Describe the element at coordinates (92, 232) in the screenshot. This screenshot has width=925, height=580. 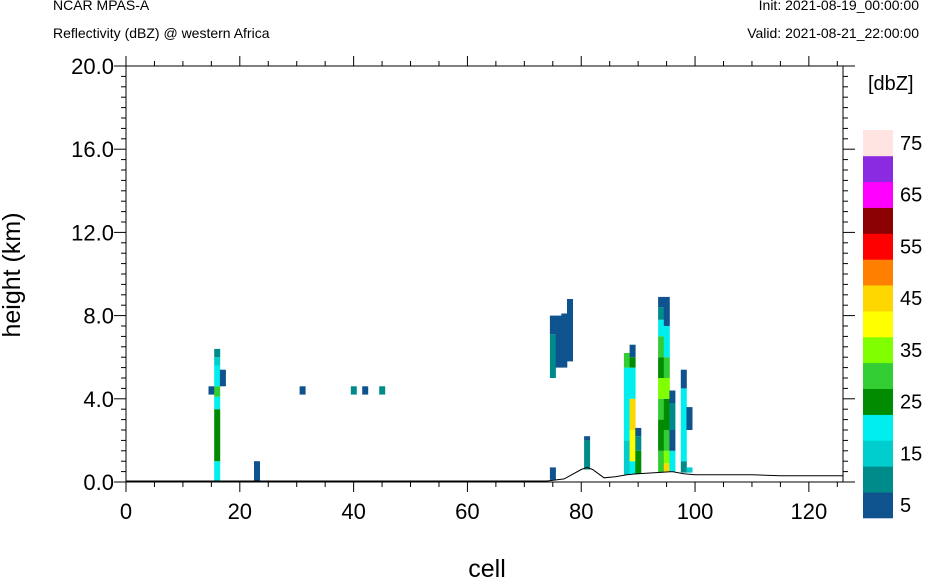
I see `y-tick-label: 12.0` at that location.